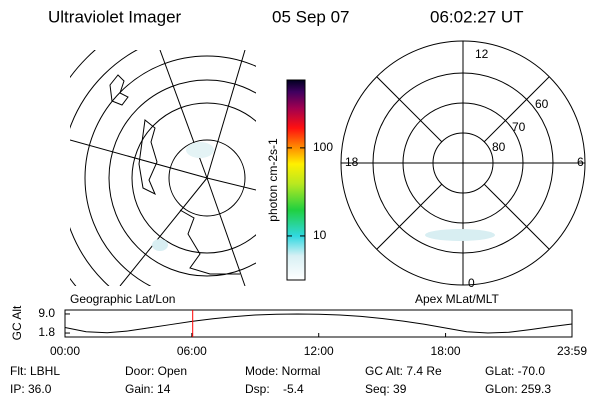  Describe the element at coordinates (282, 371) in the screenshot. I see `info-field: Mode: Normal` at that location.